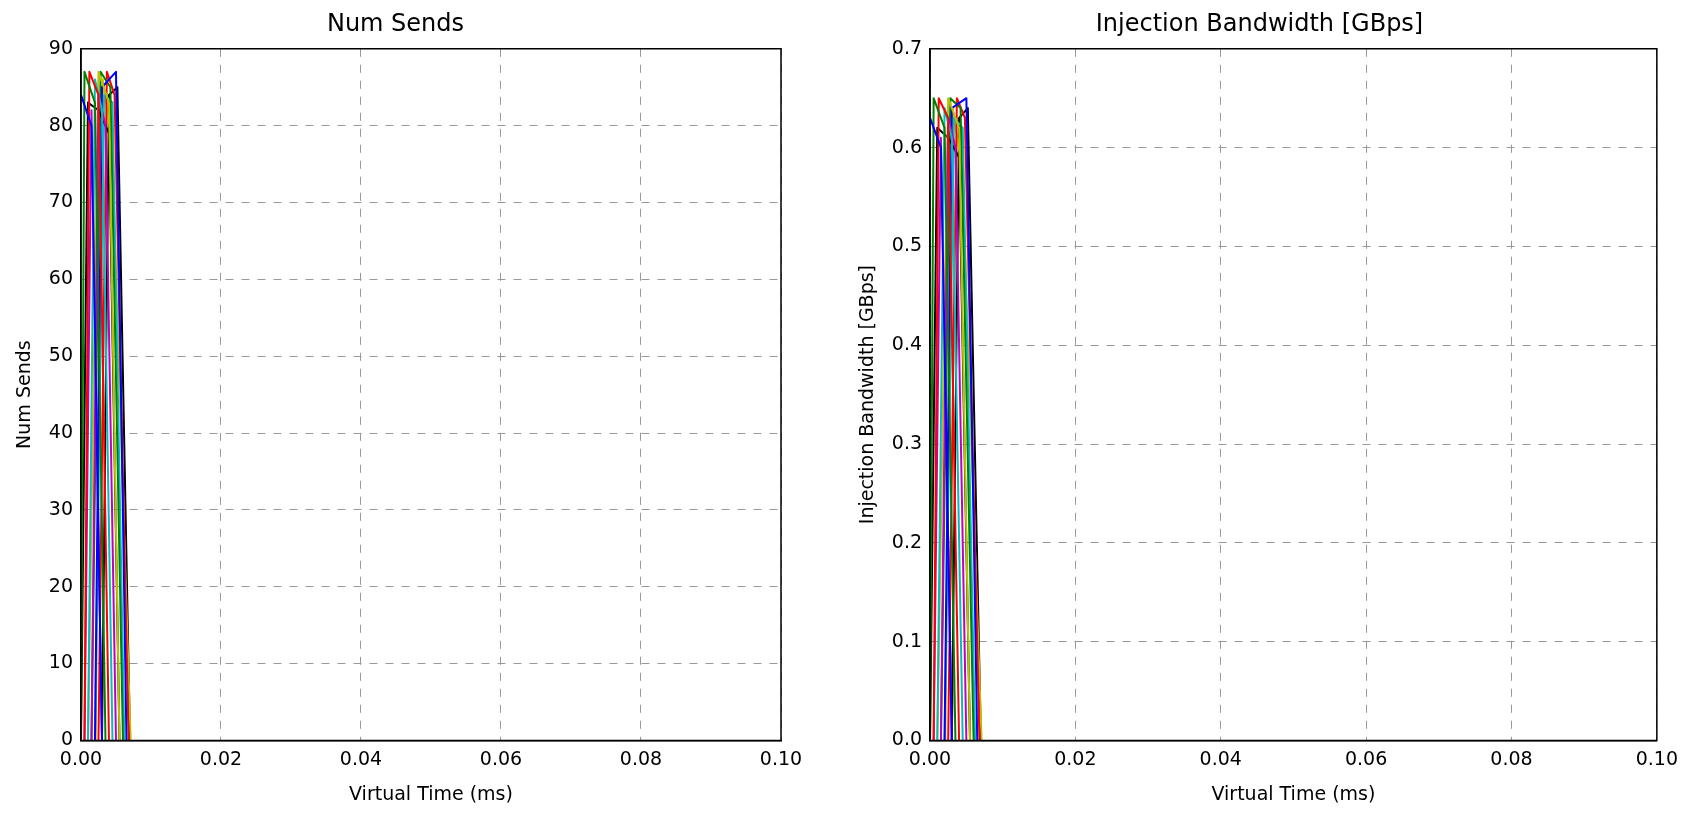  I want to click on y-tick-label: 0.5, so click(907, 244).